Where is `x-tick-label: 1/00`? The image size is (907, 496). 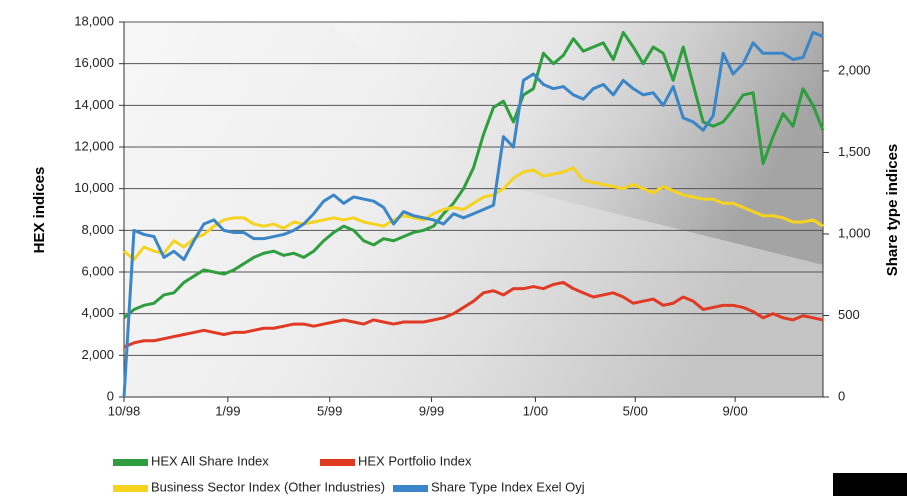 x-tick-label: 1/00 is located at coordinates (535, 410).